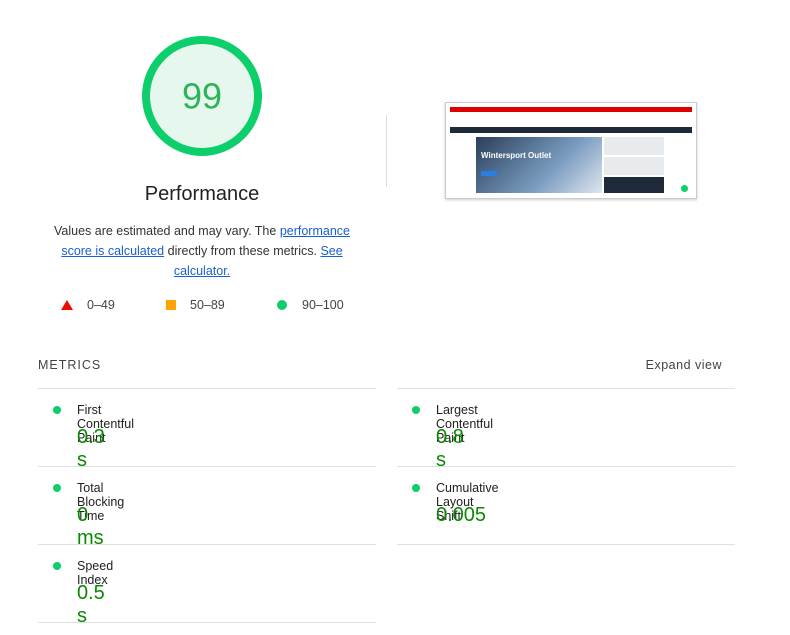 This screenshot has width=790, height=635. What do you see at coordinates (171, 305) in the screenshot?
I see `legend-average-icon` at bounding box center [171, 305].